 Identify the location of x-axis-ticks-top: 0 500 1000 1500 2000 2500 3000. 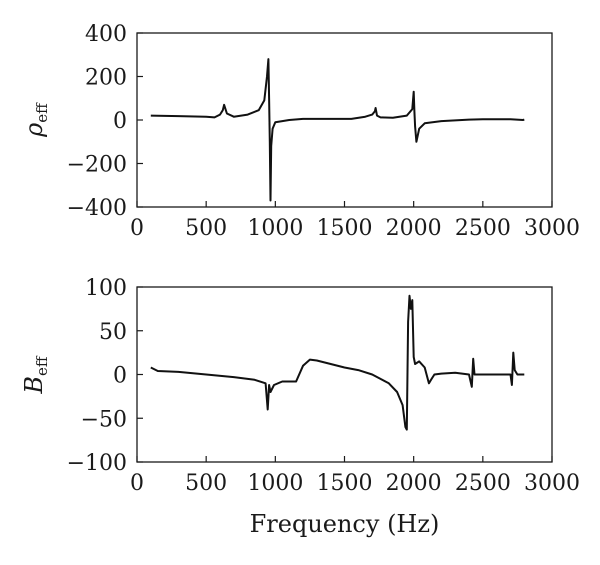
(355, 221).